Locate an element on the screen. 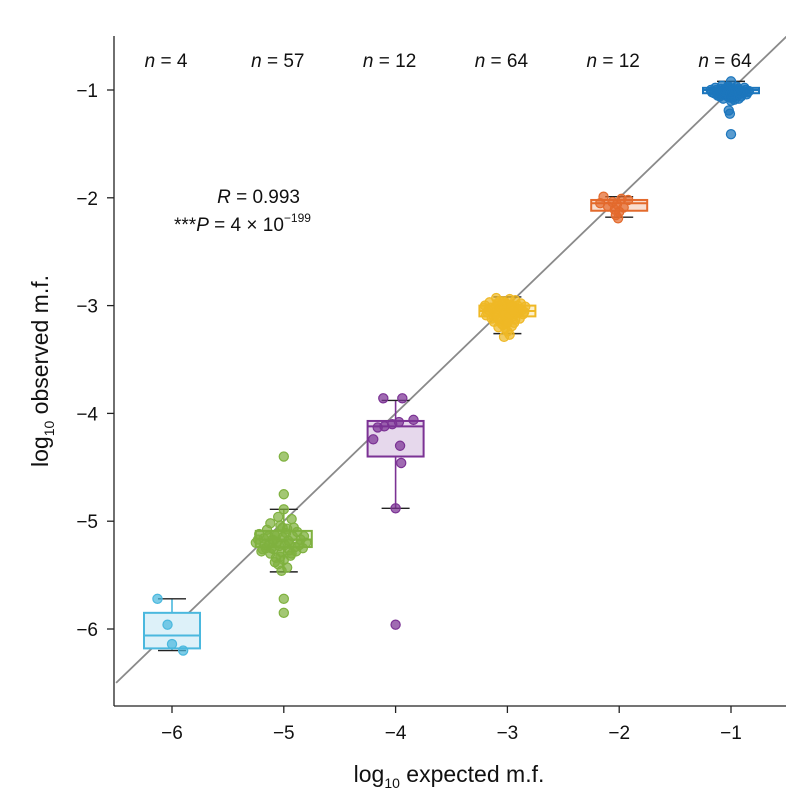 Image resolution: width=786 pixels, height=791 pixels. x-tick-label: −1 is located at coordinates (731, 733).